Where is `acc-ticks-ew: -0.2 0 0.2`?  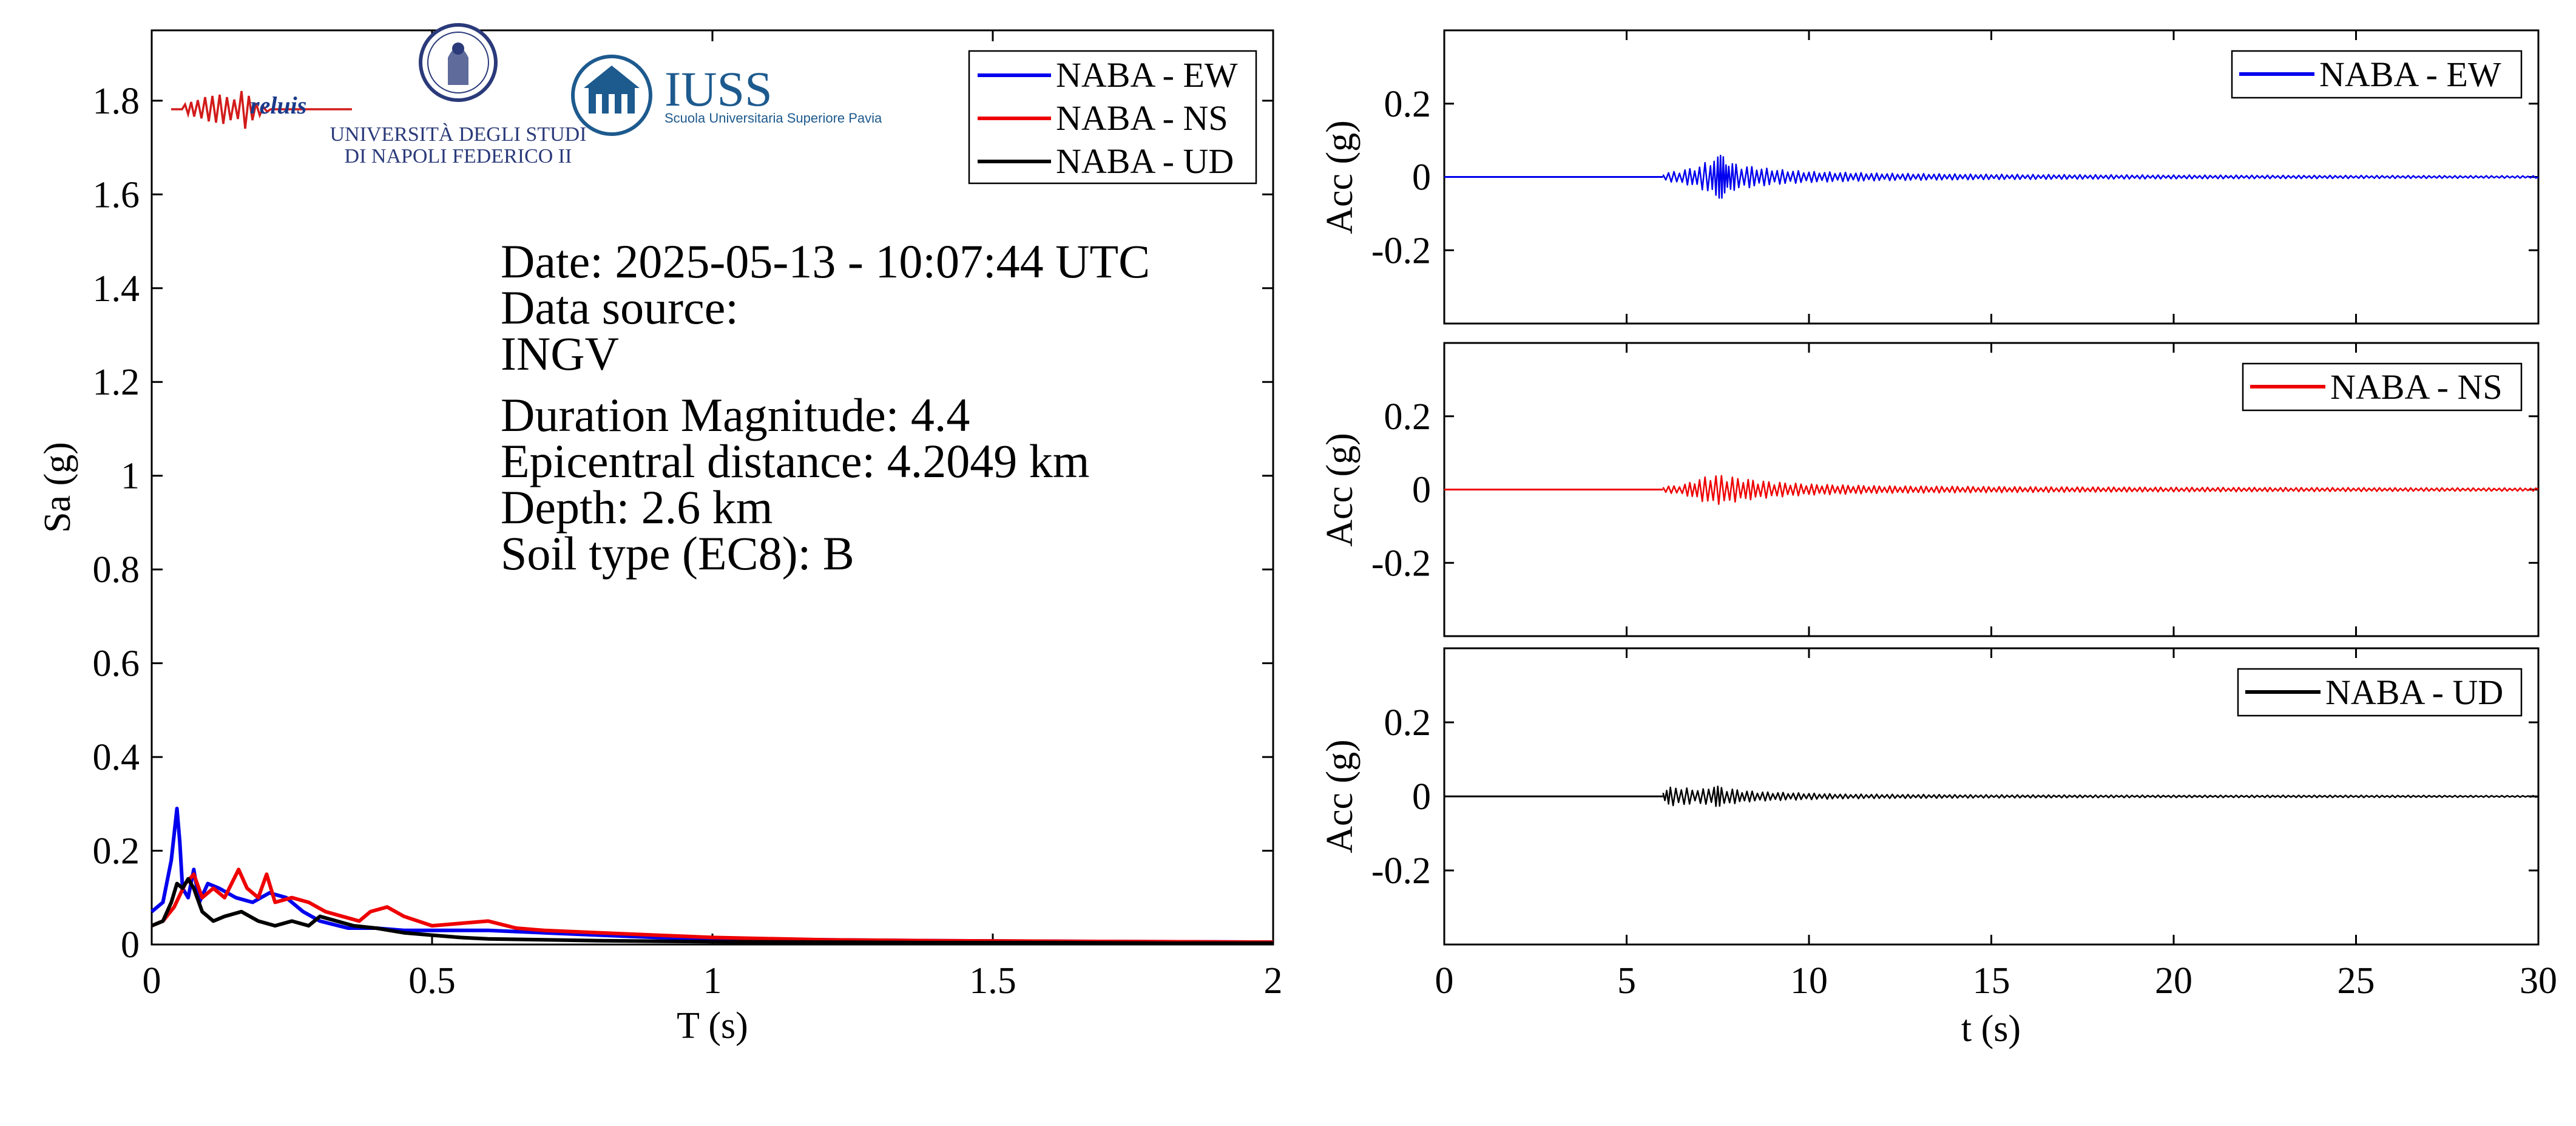 acc-ticks-ew: -0.2 0 0.2 is located at coordinates (1955, 177).